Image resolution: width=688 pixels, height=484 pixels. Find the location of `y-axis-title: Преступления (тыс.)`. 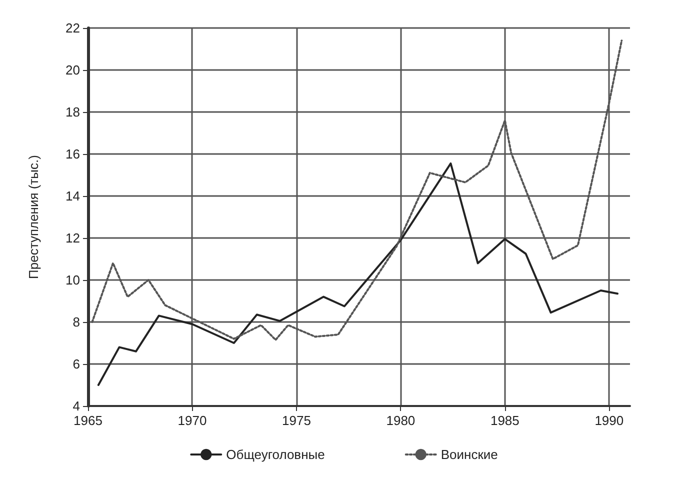

y-axis-title: Преступления (тыс.) is located at coordinates (33, 217).